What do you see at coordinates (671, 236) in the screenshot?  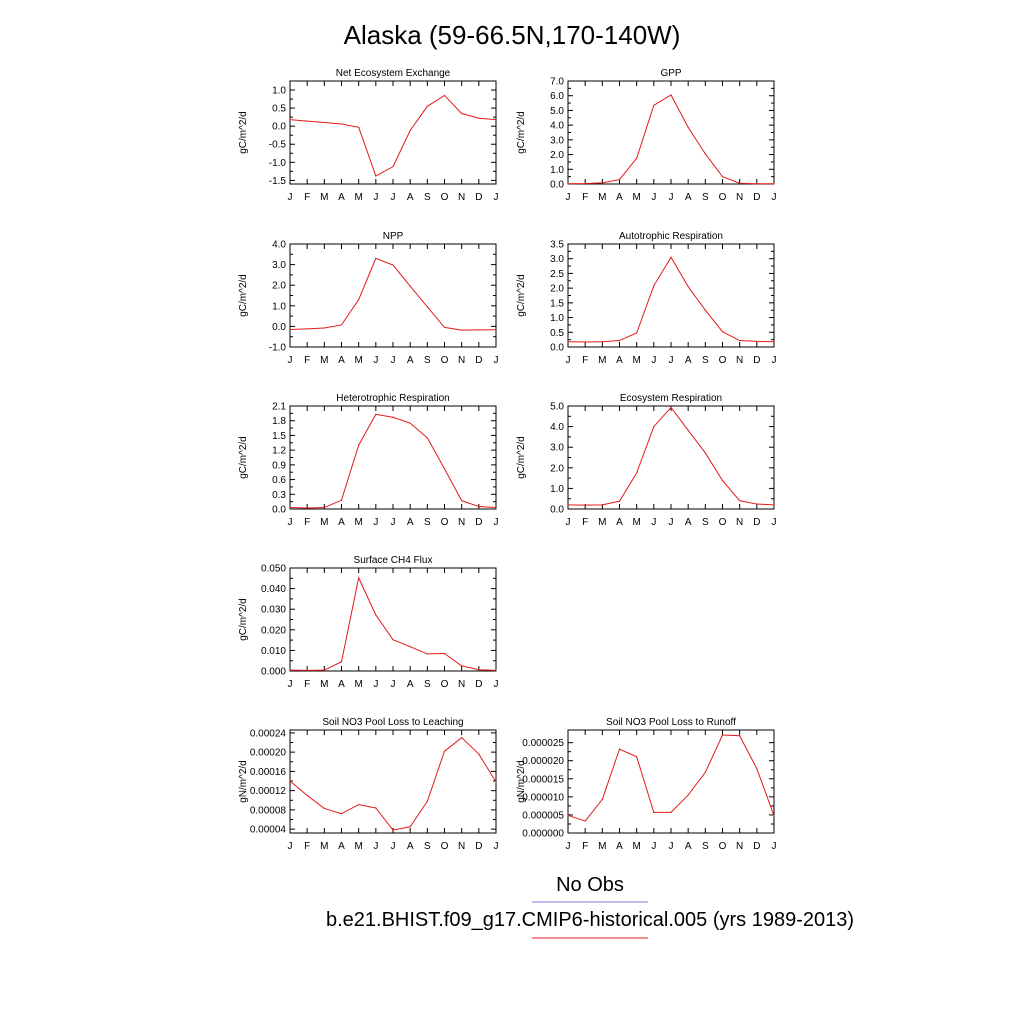 I see `panel-title: Autotrophic Respiration` at bounding box center [671, 236].